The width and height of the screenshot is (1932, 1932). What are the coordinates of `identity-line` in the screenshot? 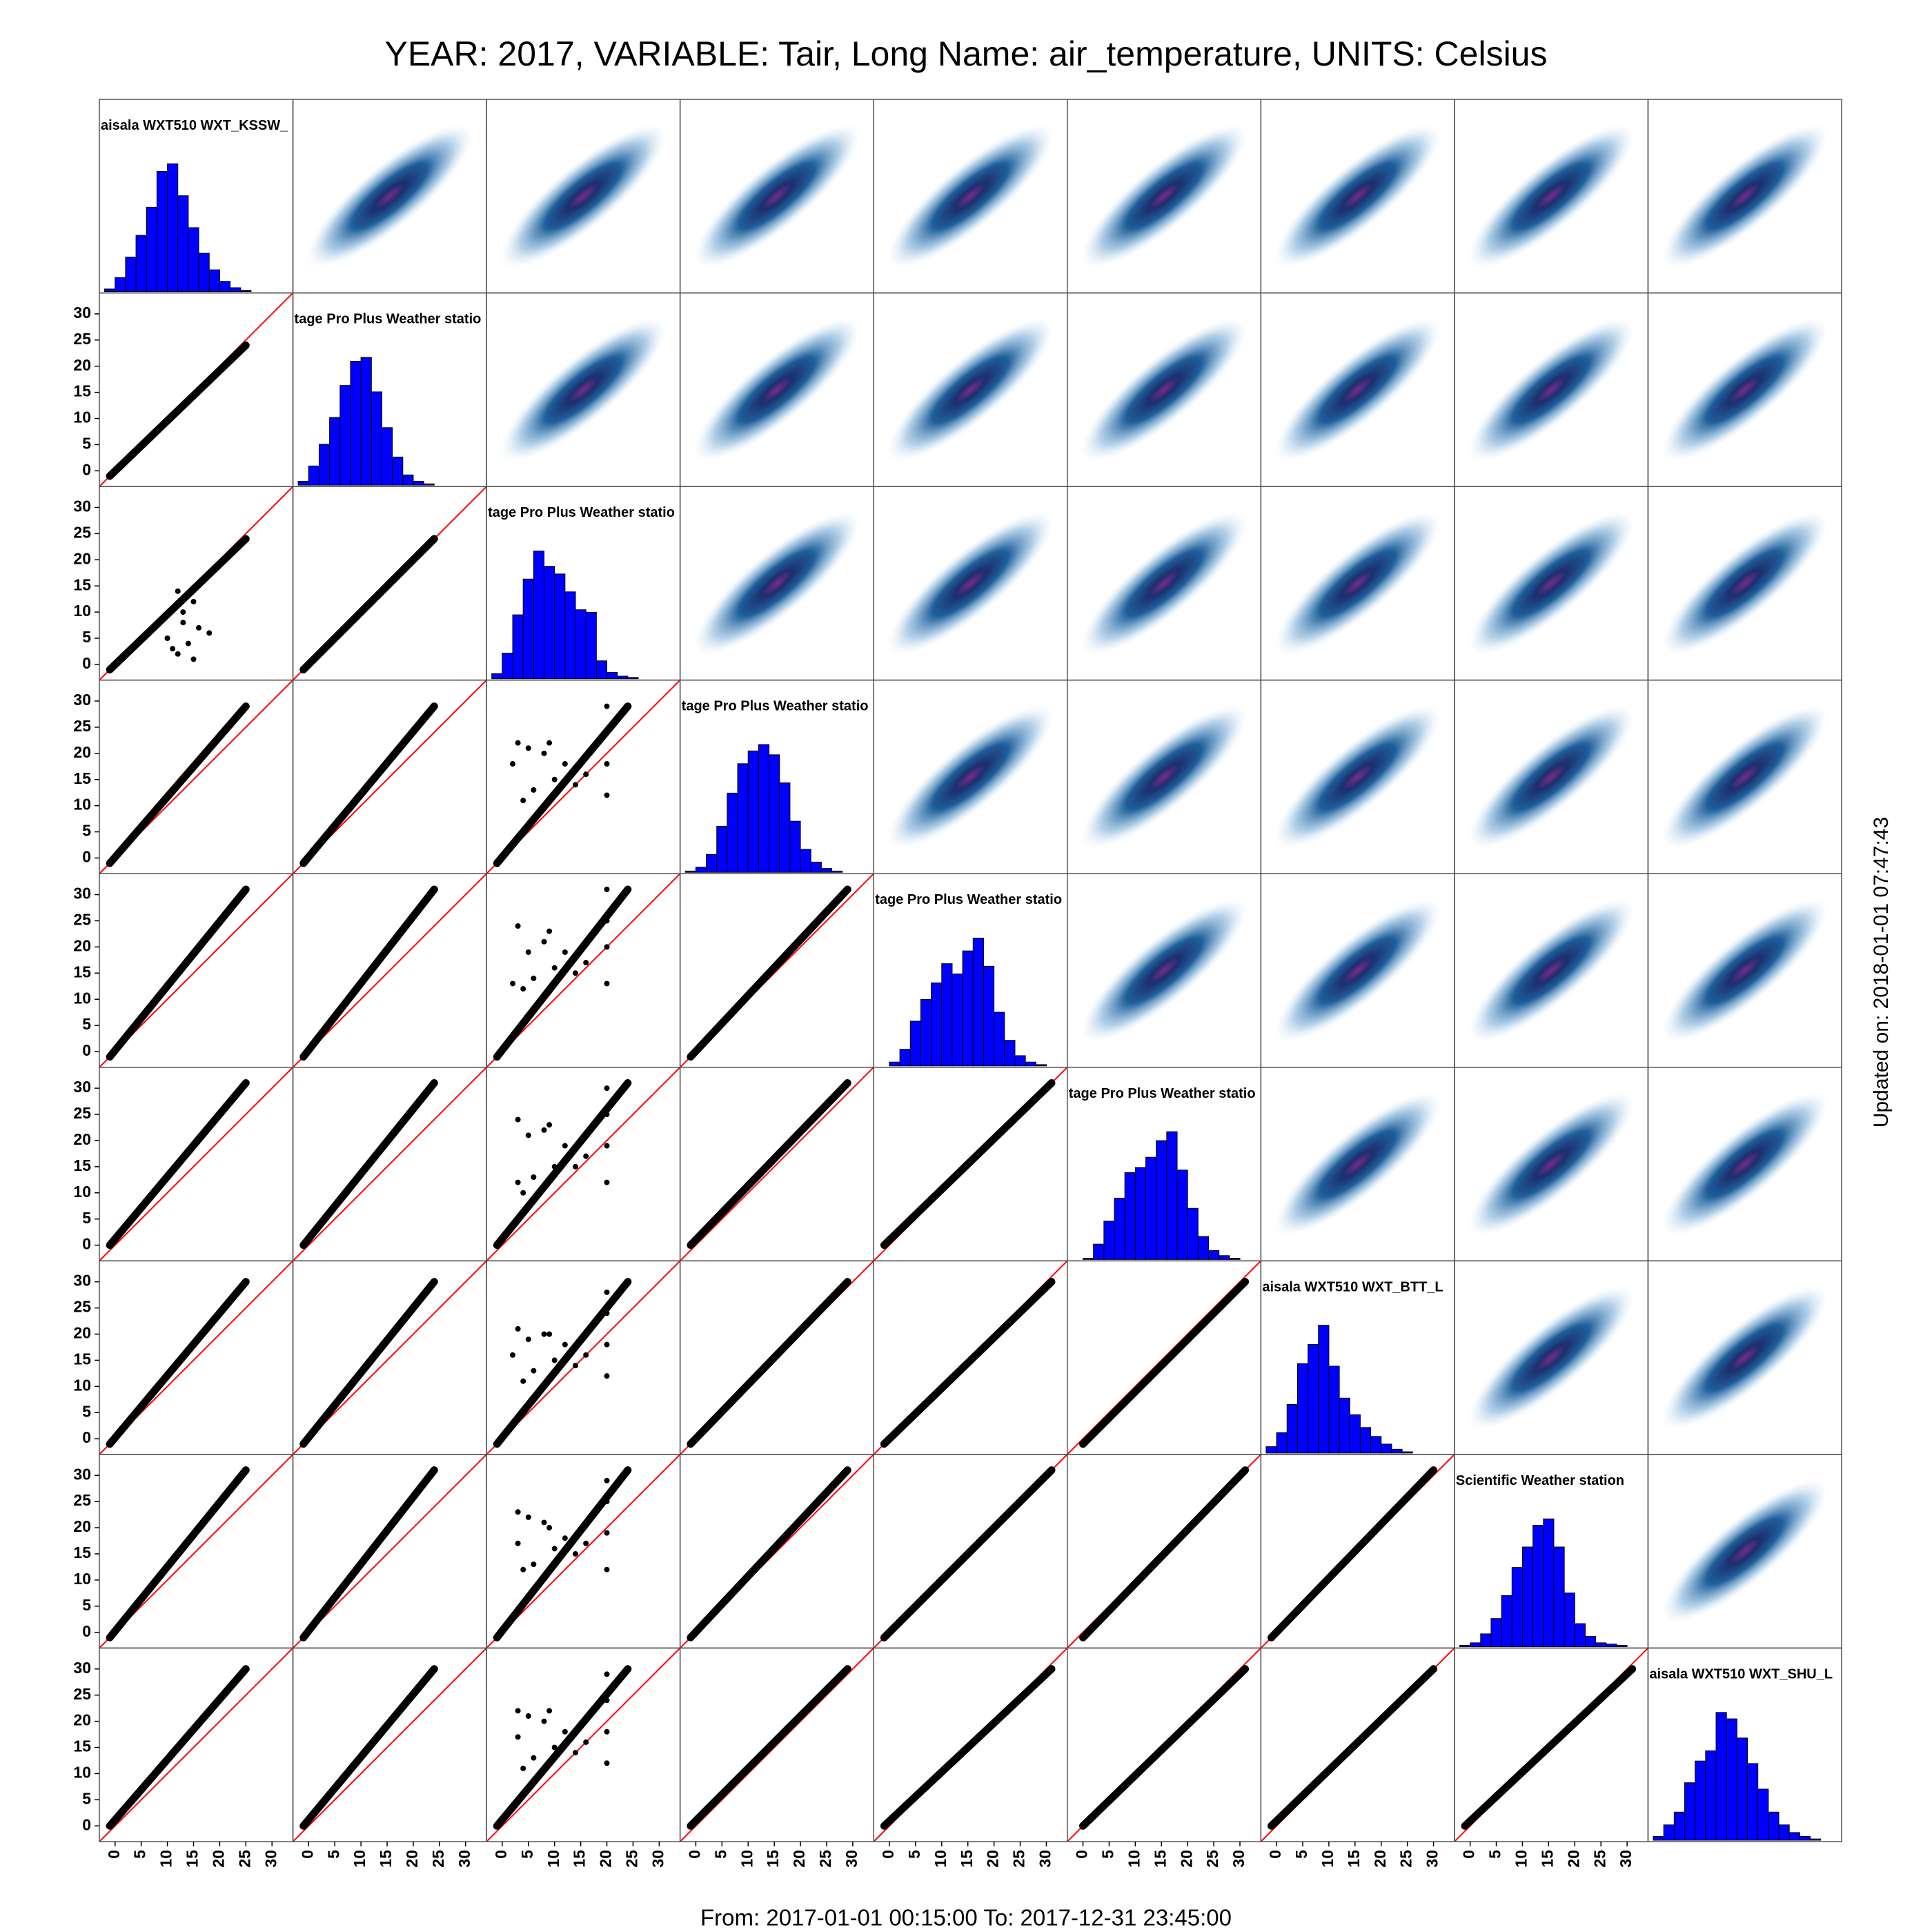 It's located at (196, 1164).